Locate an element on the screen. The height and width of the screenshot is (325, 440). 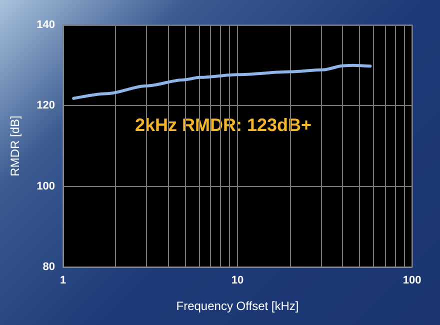
y-tick-label: 80 is located at coordinates (48, 267).